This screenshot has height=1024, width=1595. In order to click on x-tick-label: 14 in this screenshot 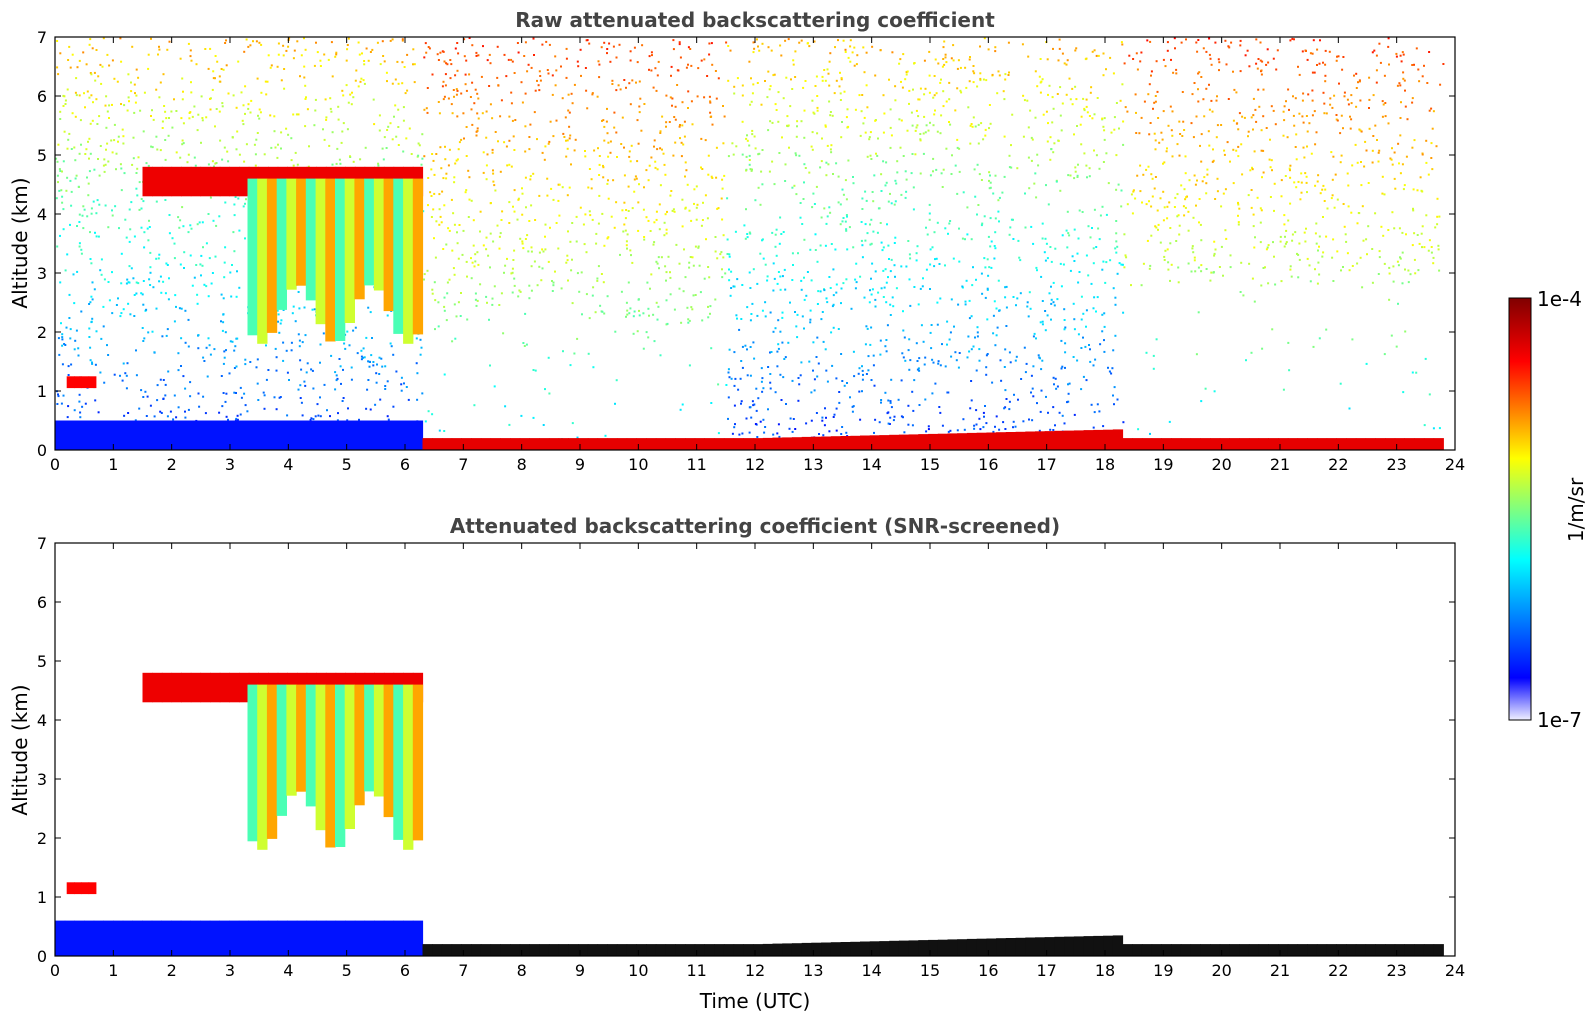, I will do `click(871, 464)`.